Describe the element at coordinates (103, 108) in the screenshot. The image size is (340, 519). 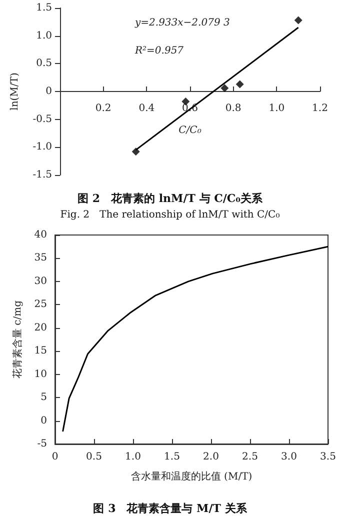
I see `x-tick-label: 0.2` at that location.